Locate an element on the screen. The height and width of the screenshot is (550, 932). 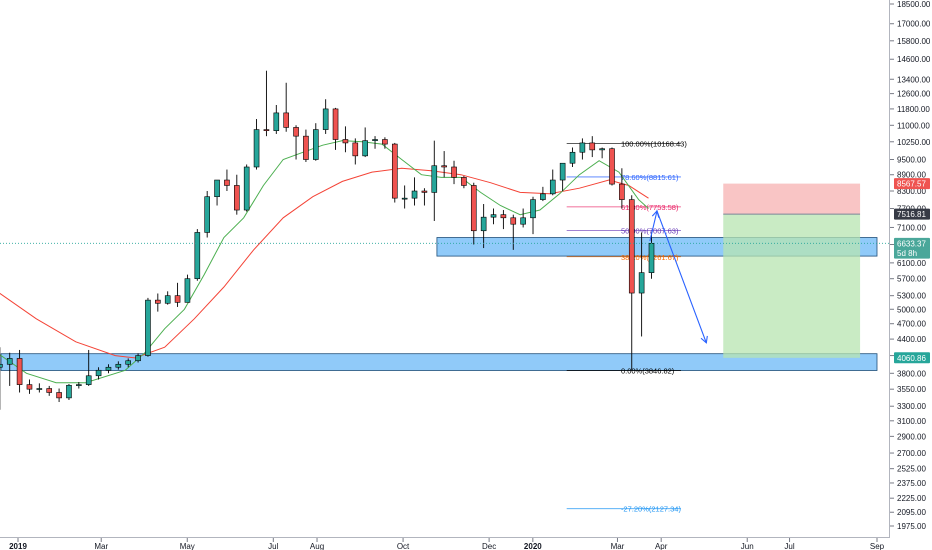
price-tick-label: 8300.00 is located at coordinates (911, 191).